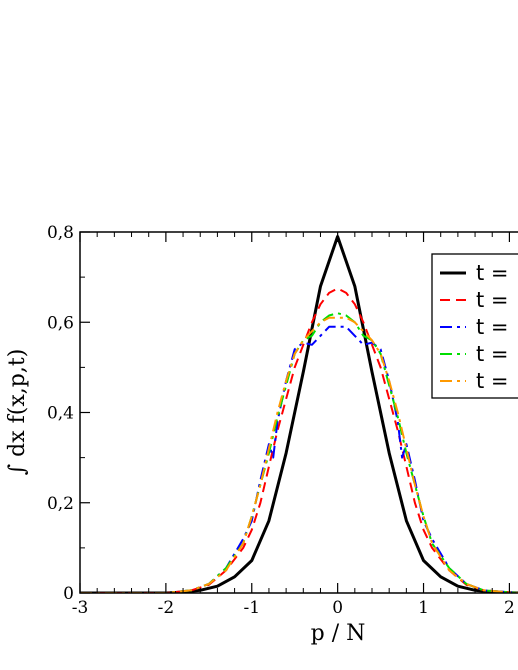 Image resolution: width=518 pixels, height=670 pixels. Describe the element at coordinates (60, 233) in the screenshot. I see `y-tick-label: 0,8` at that location.